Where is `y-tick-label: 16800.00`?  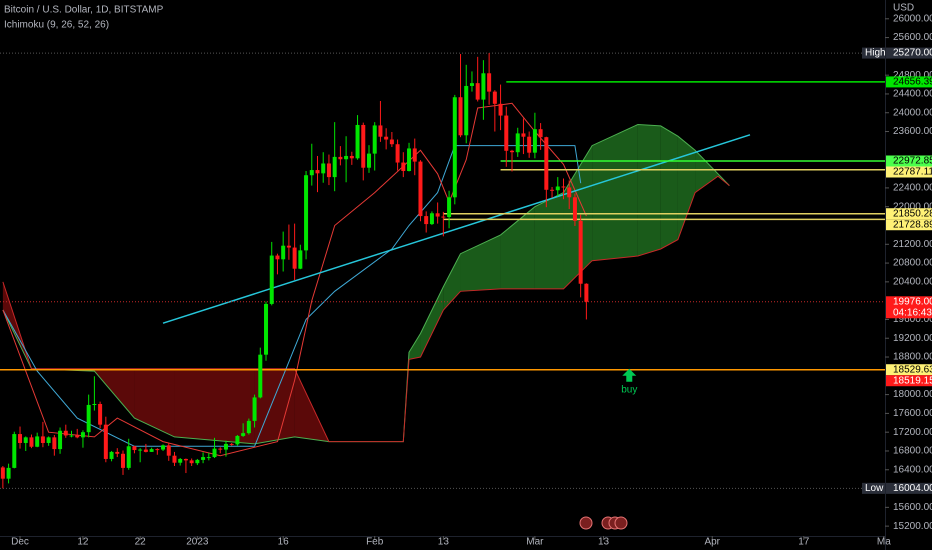 y-tick-label: 16800.00 is located at coordinates (912, 451).